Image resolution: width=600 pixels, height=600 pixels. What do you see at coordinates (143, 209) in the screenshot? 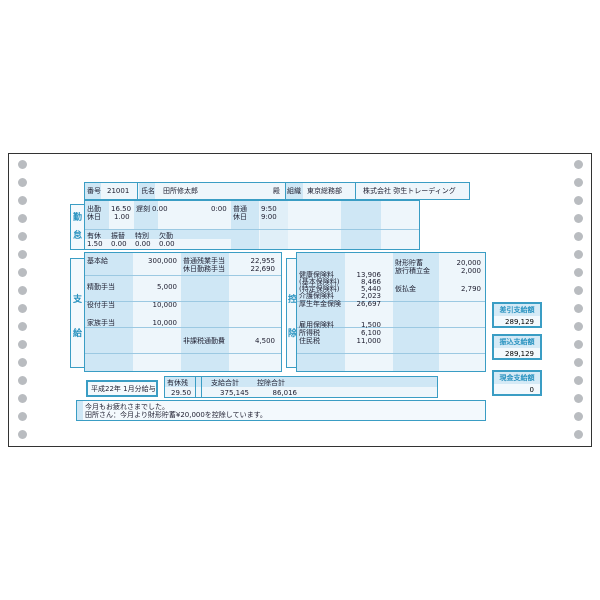
I see `label-late: 遅刻` at bounding box center [143, 209].